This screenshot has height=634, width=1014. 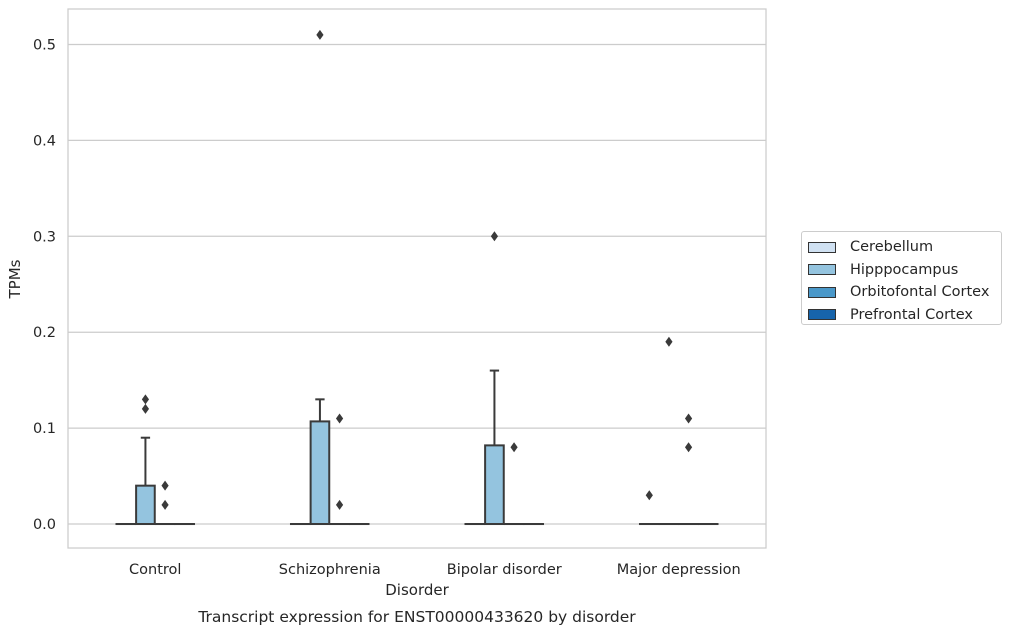 What do you see at coordinates (504, 570) in the screenshot?
I see `x-tick-label: Bipolar disorder` at bounding box center [504, 570].